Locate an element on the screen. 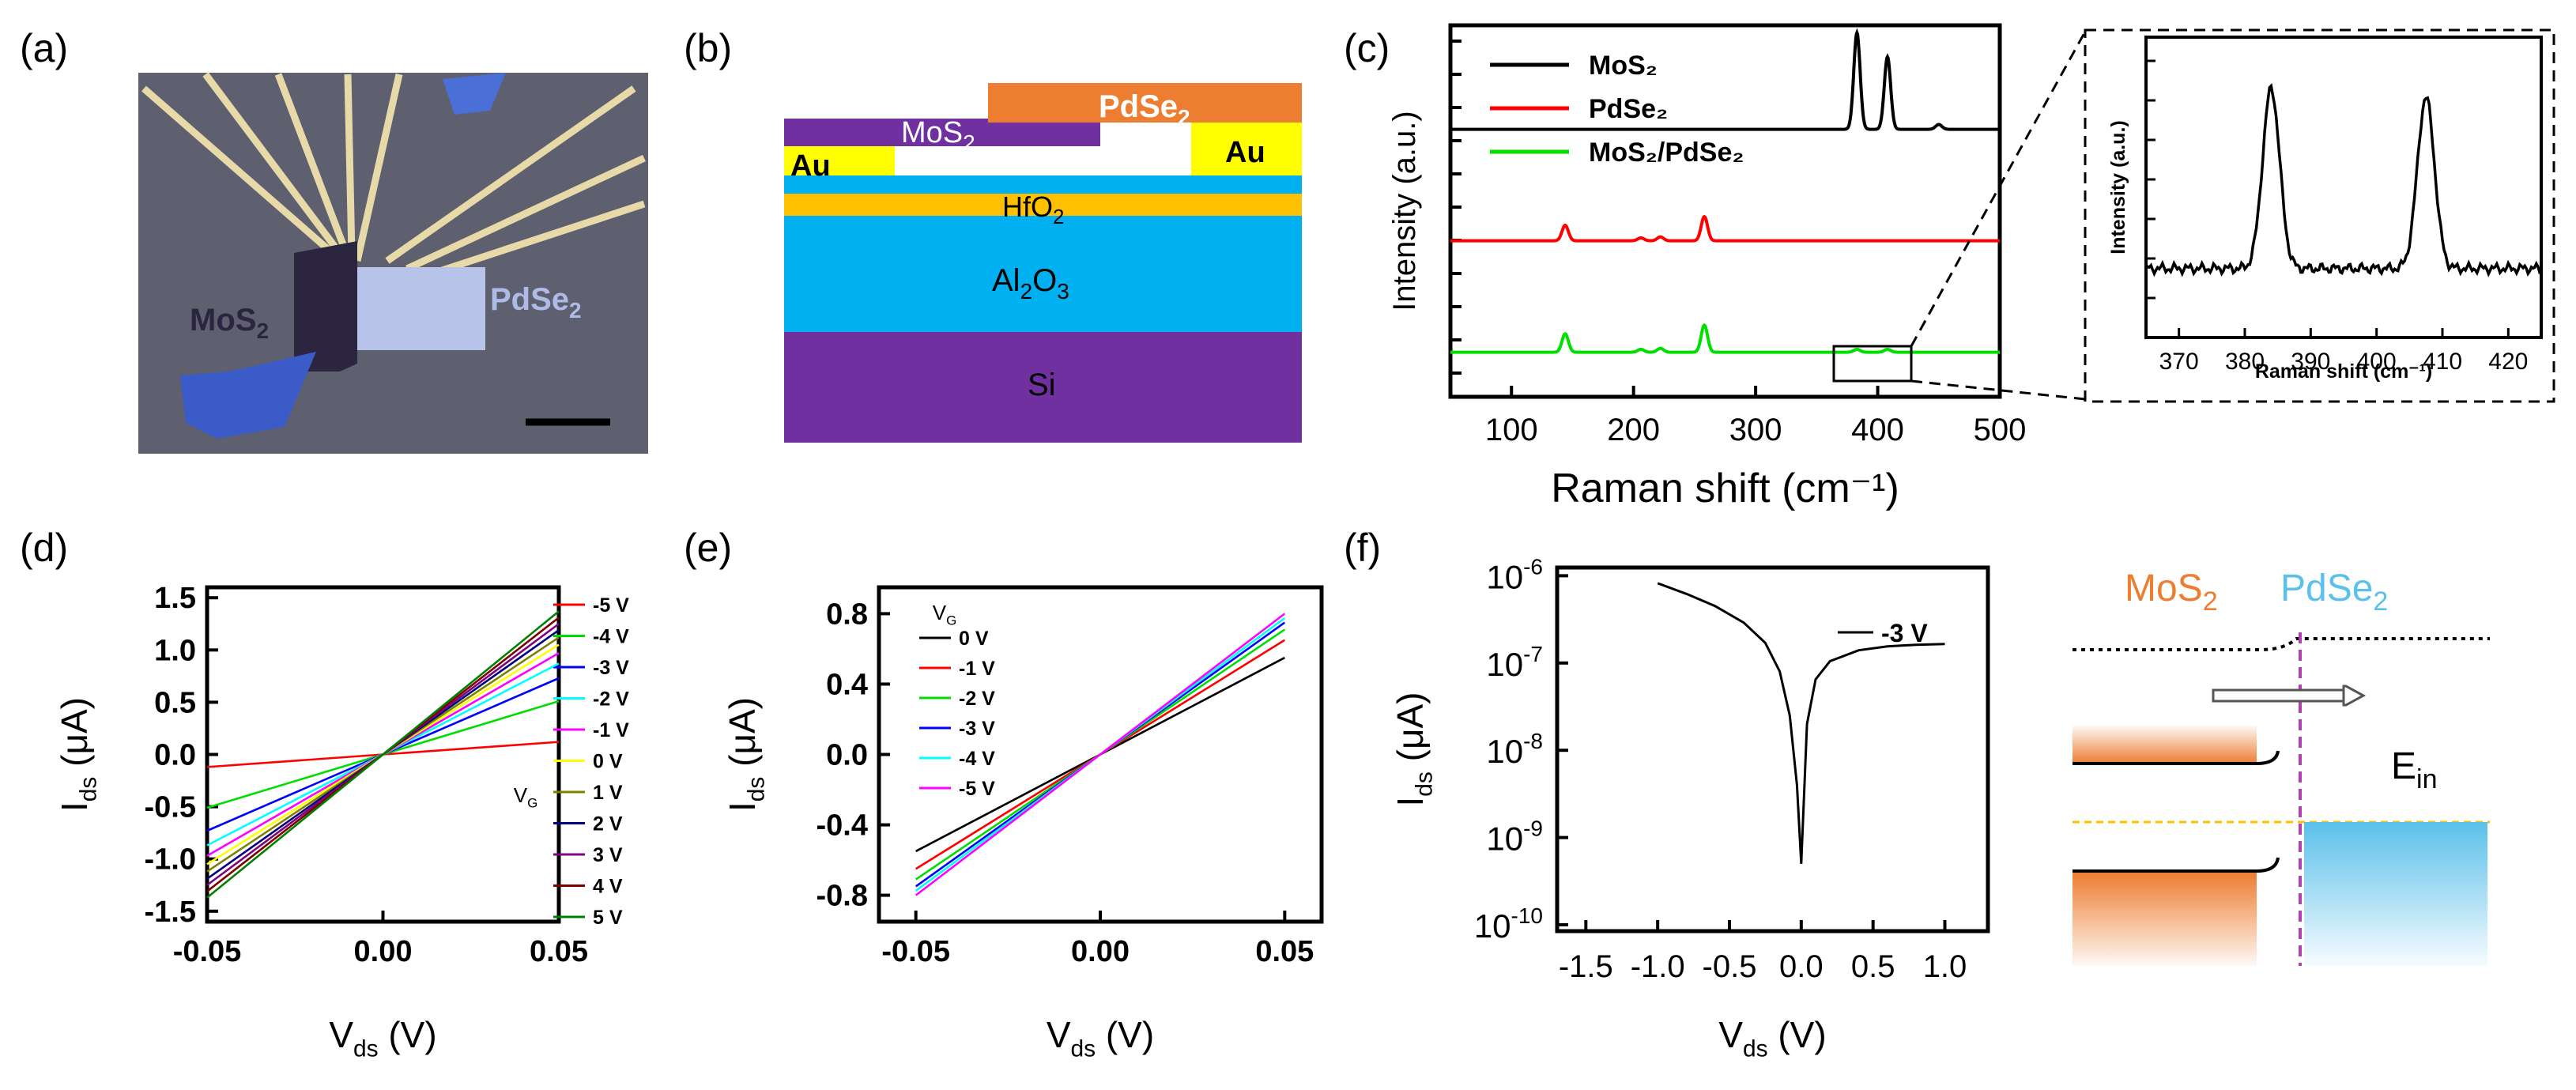  pdse2-band is located at coordinates (2395, 894).